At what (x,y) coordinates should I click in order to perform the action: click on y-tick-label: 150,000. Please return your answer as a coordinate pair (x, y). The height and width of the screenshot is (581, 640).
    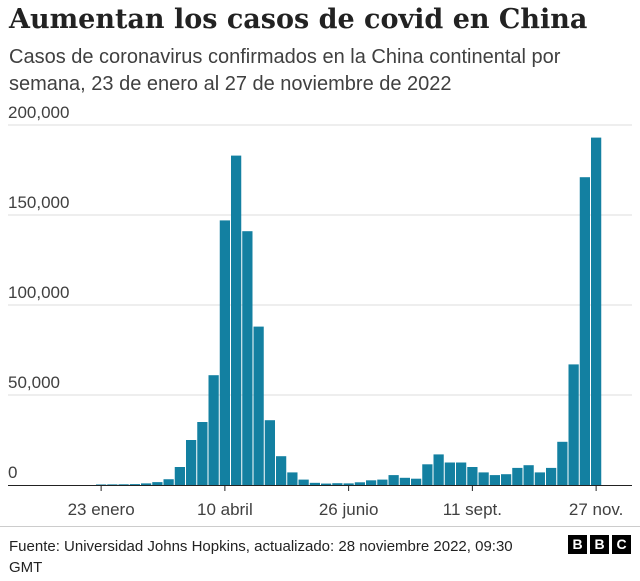
    Looking at the image, I should click on (38, 202).